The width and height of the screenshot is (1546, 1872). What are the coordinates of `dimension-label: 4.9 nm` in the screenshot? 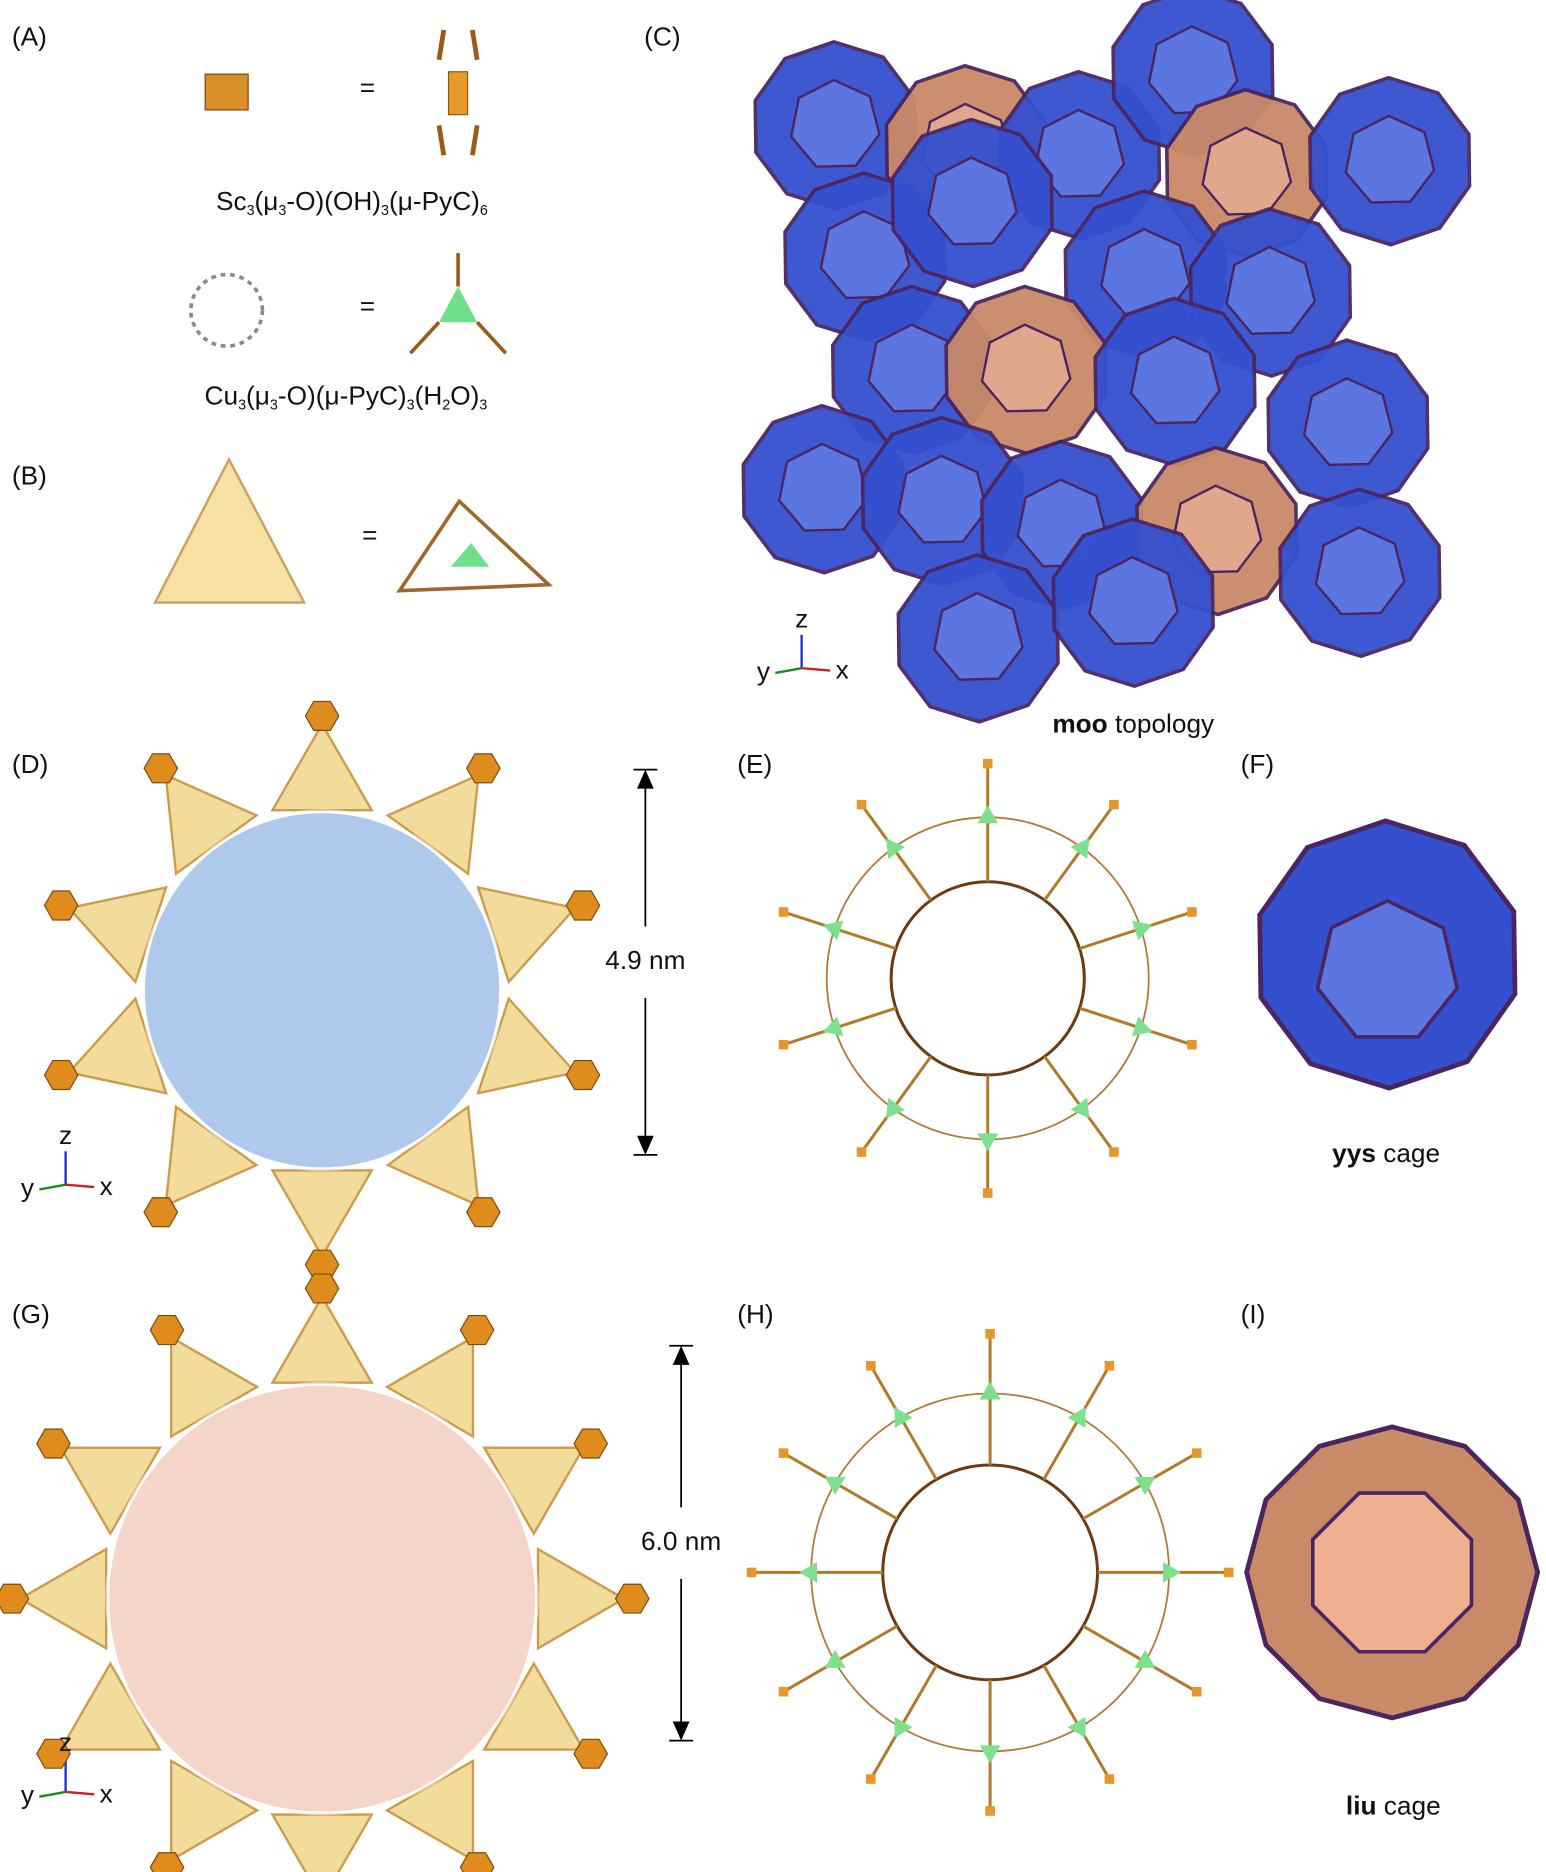 It's located at (645, 960).